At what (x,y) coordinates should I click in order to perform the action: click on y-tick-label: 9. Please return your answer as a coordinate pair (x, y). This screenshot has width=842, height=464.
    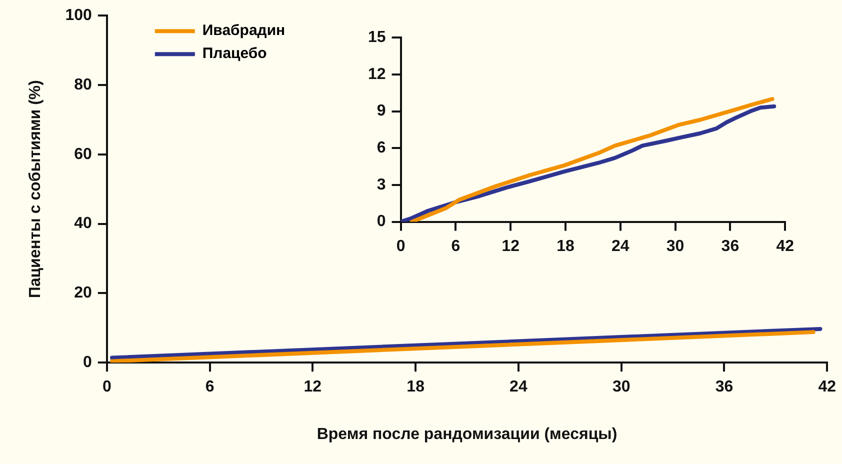
    Looking at the image, I should click on (381, 111).